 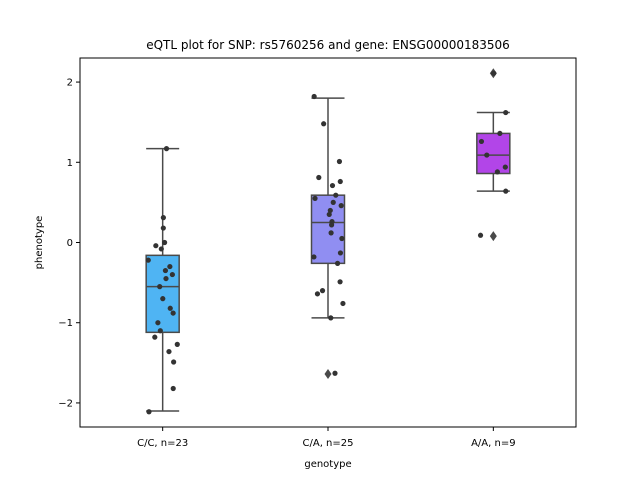 What do you see at coordinates (70, 163) in the screenshot?
I see `y-tick-label-4: 1` at bounding box center [70, 163].